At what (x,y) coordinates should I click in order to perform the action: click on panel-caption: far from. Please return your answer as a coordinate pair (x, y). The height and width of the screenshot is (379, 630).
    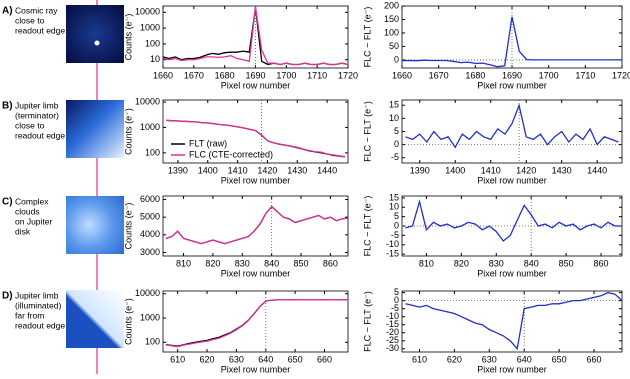
    Looking at the image, I should click on (29, 315).